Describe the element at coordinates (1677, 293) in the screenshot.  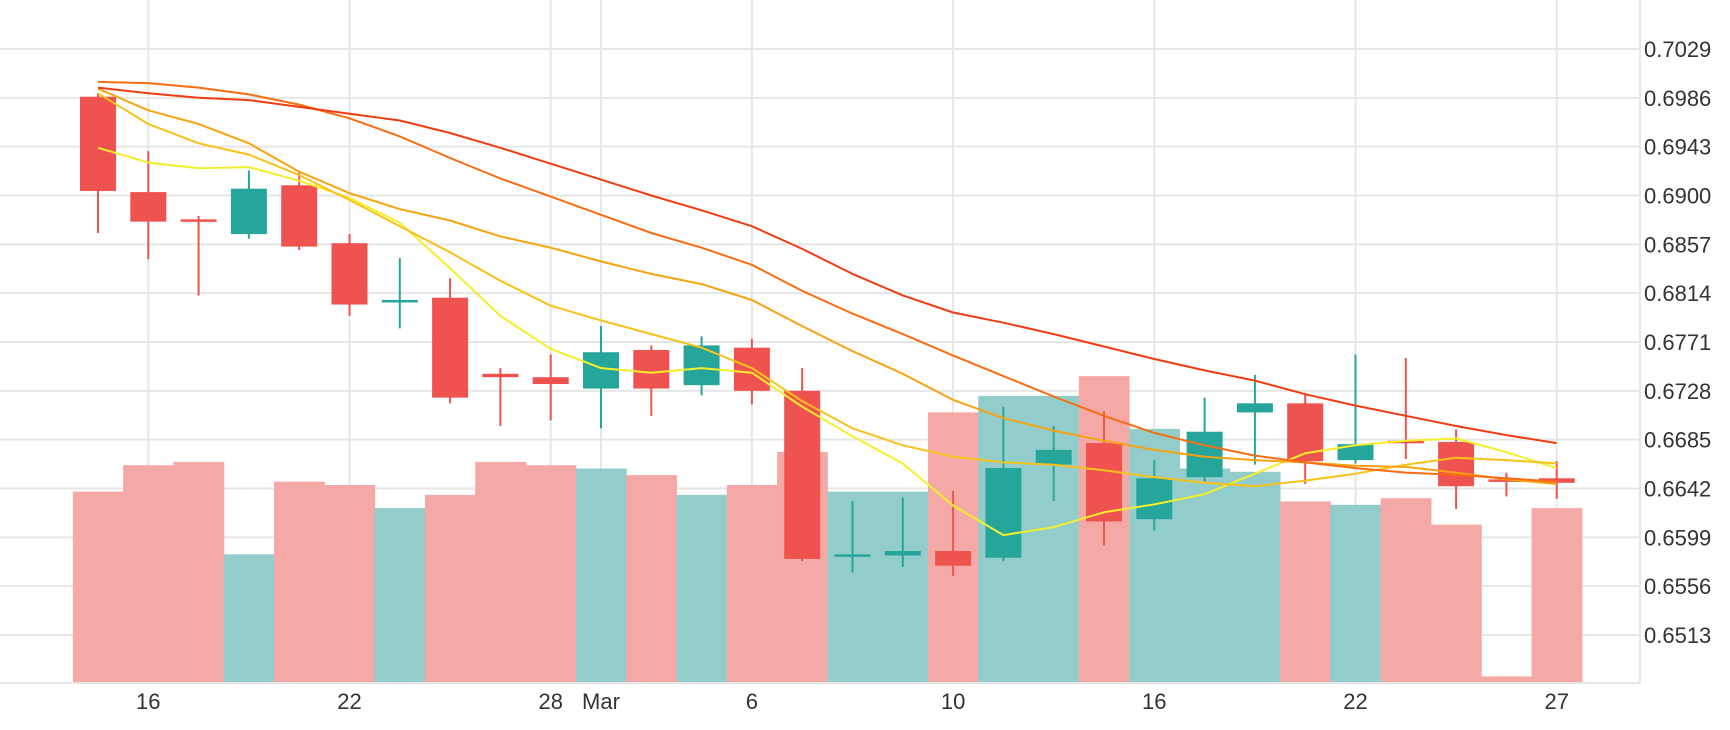
I see `y-tick-label: 0.6814` at that location.